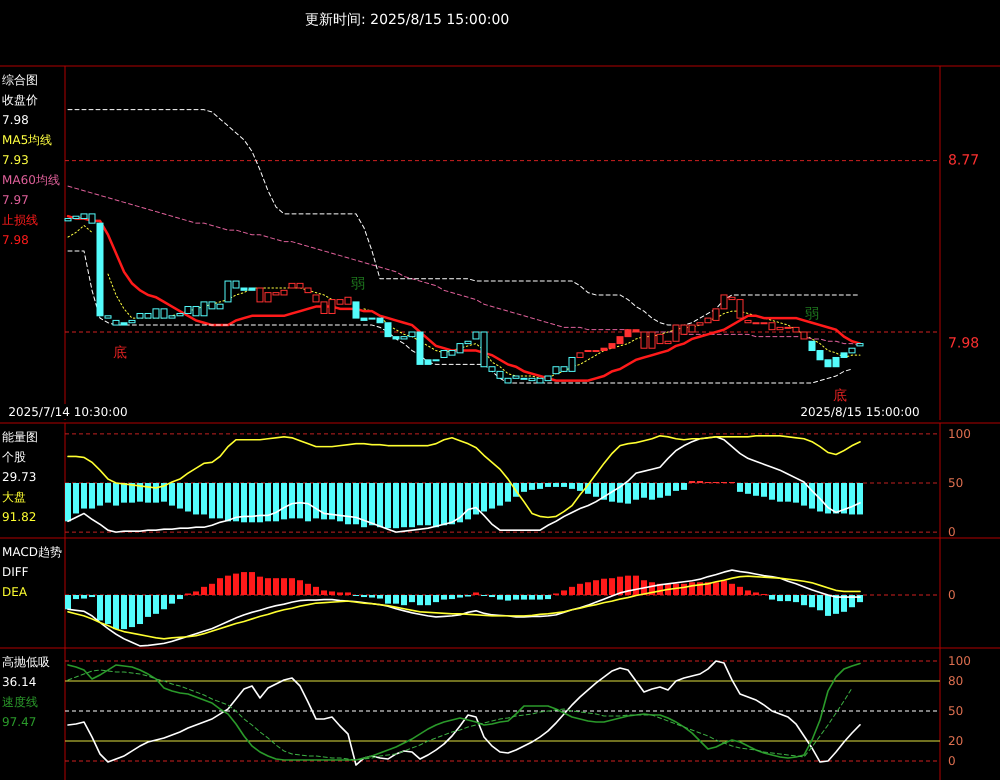  I want to click on text: 7.93, so click(15, 160).